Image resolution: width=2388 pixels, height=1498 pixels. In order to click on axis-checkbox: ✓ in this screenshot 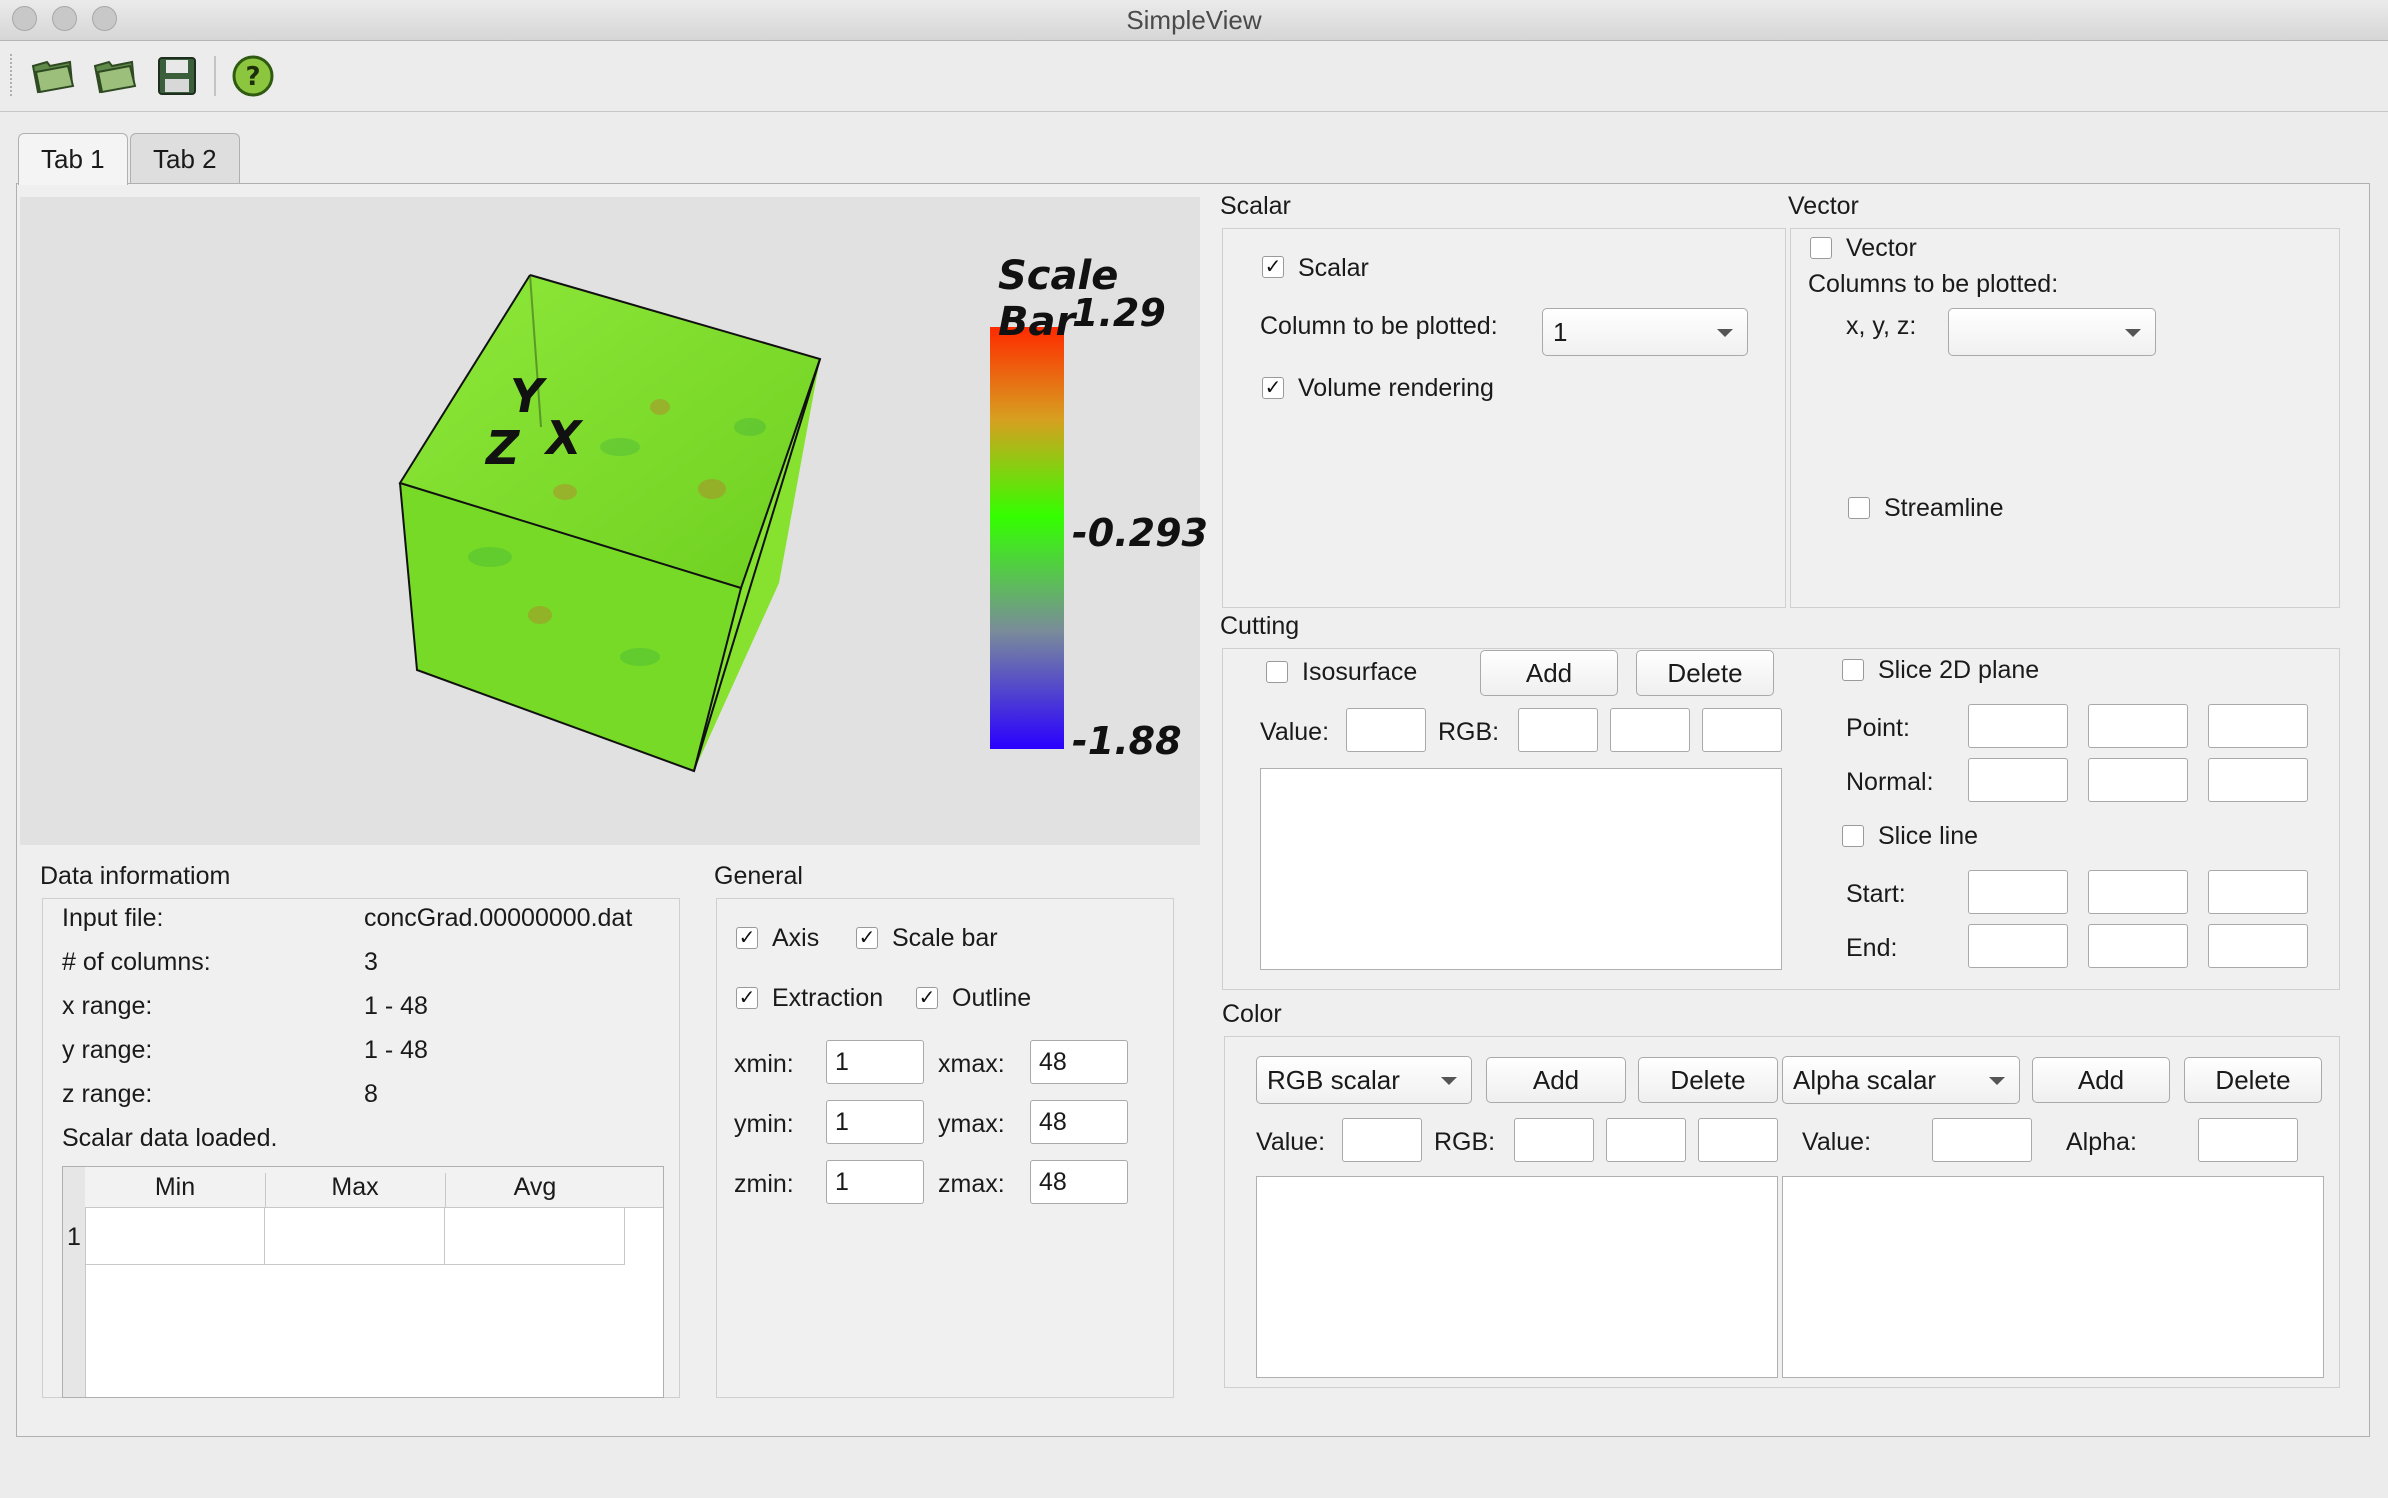, I will do `click(747, 938)`.